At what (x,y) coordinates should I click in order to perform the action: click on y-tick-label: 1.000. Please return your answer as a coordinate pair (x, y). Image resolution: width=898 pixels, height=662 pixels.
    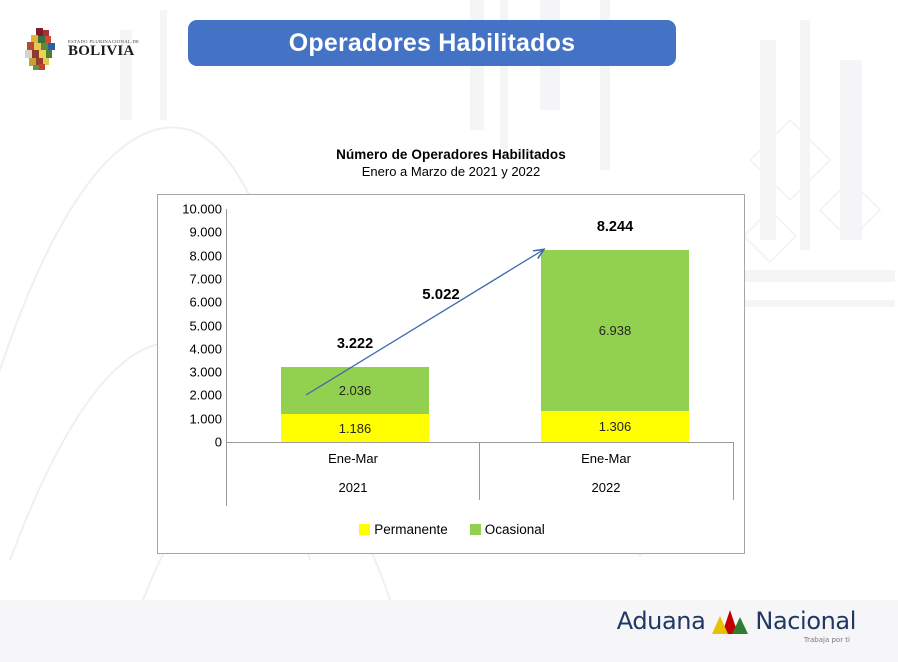
    Looking at the image, I should click on (205, 419).